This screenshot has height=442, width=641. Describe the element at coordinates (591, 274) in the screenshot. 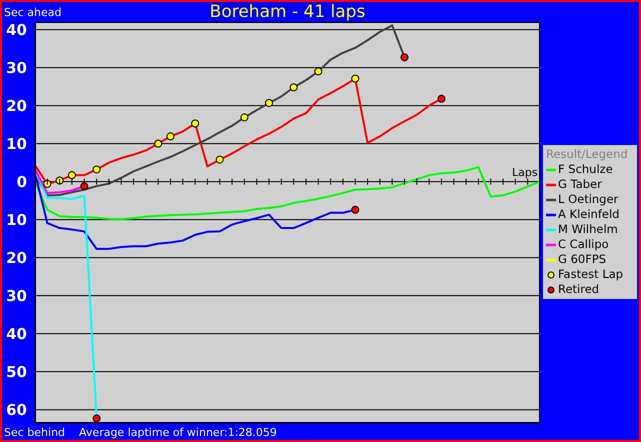

I see `legend-label: Fastest Lap` at that location.